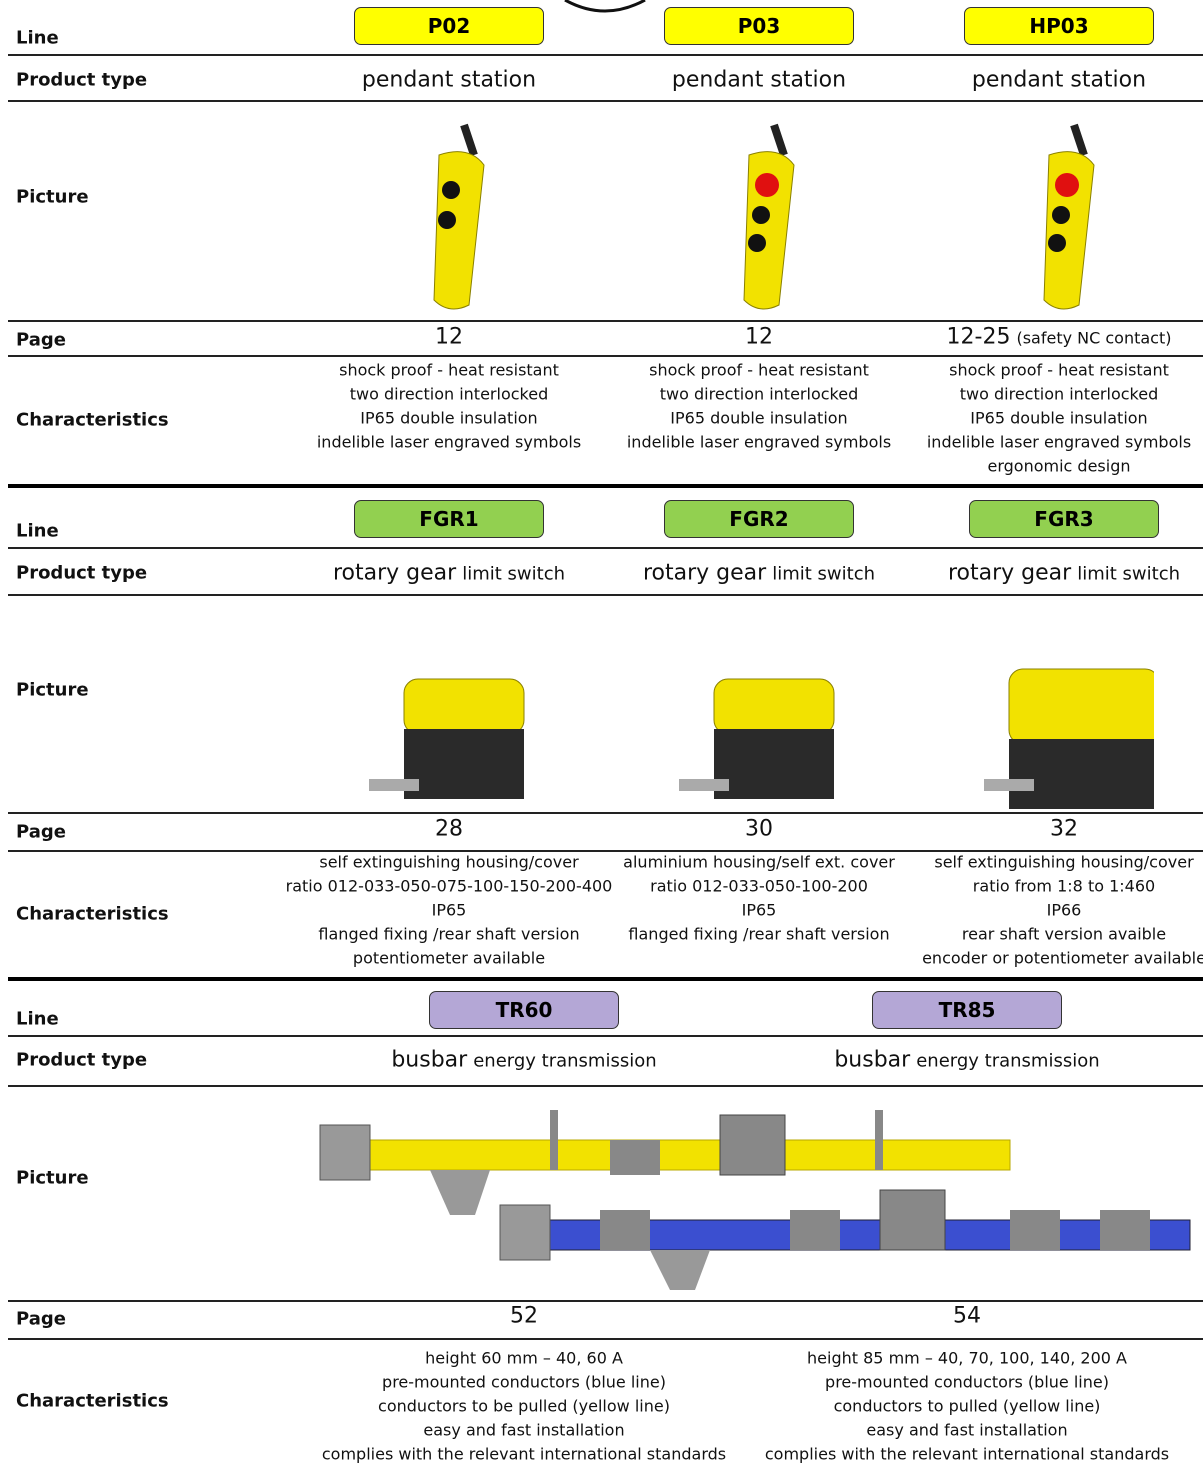 The width and height of the screenshot is (1203, 1464). I want to click on characteristic: ergonomic design, so click(1059, 466).